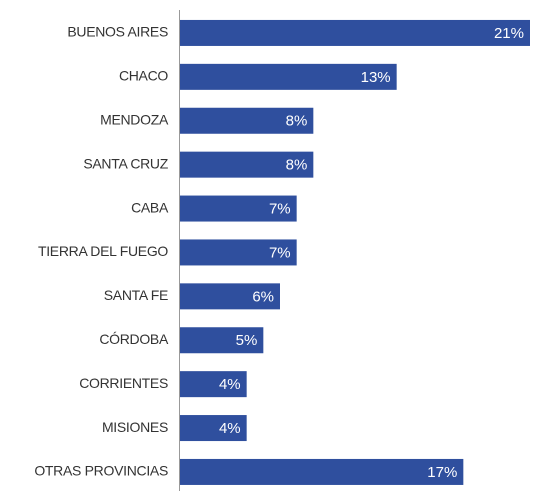 The image size is (533, 491). What do you see at coordinates (134, 119) in the screenshot?
I see `category-label: MENDOZA` at bounding box center [134, 119].